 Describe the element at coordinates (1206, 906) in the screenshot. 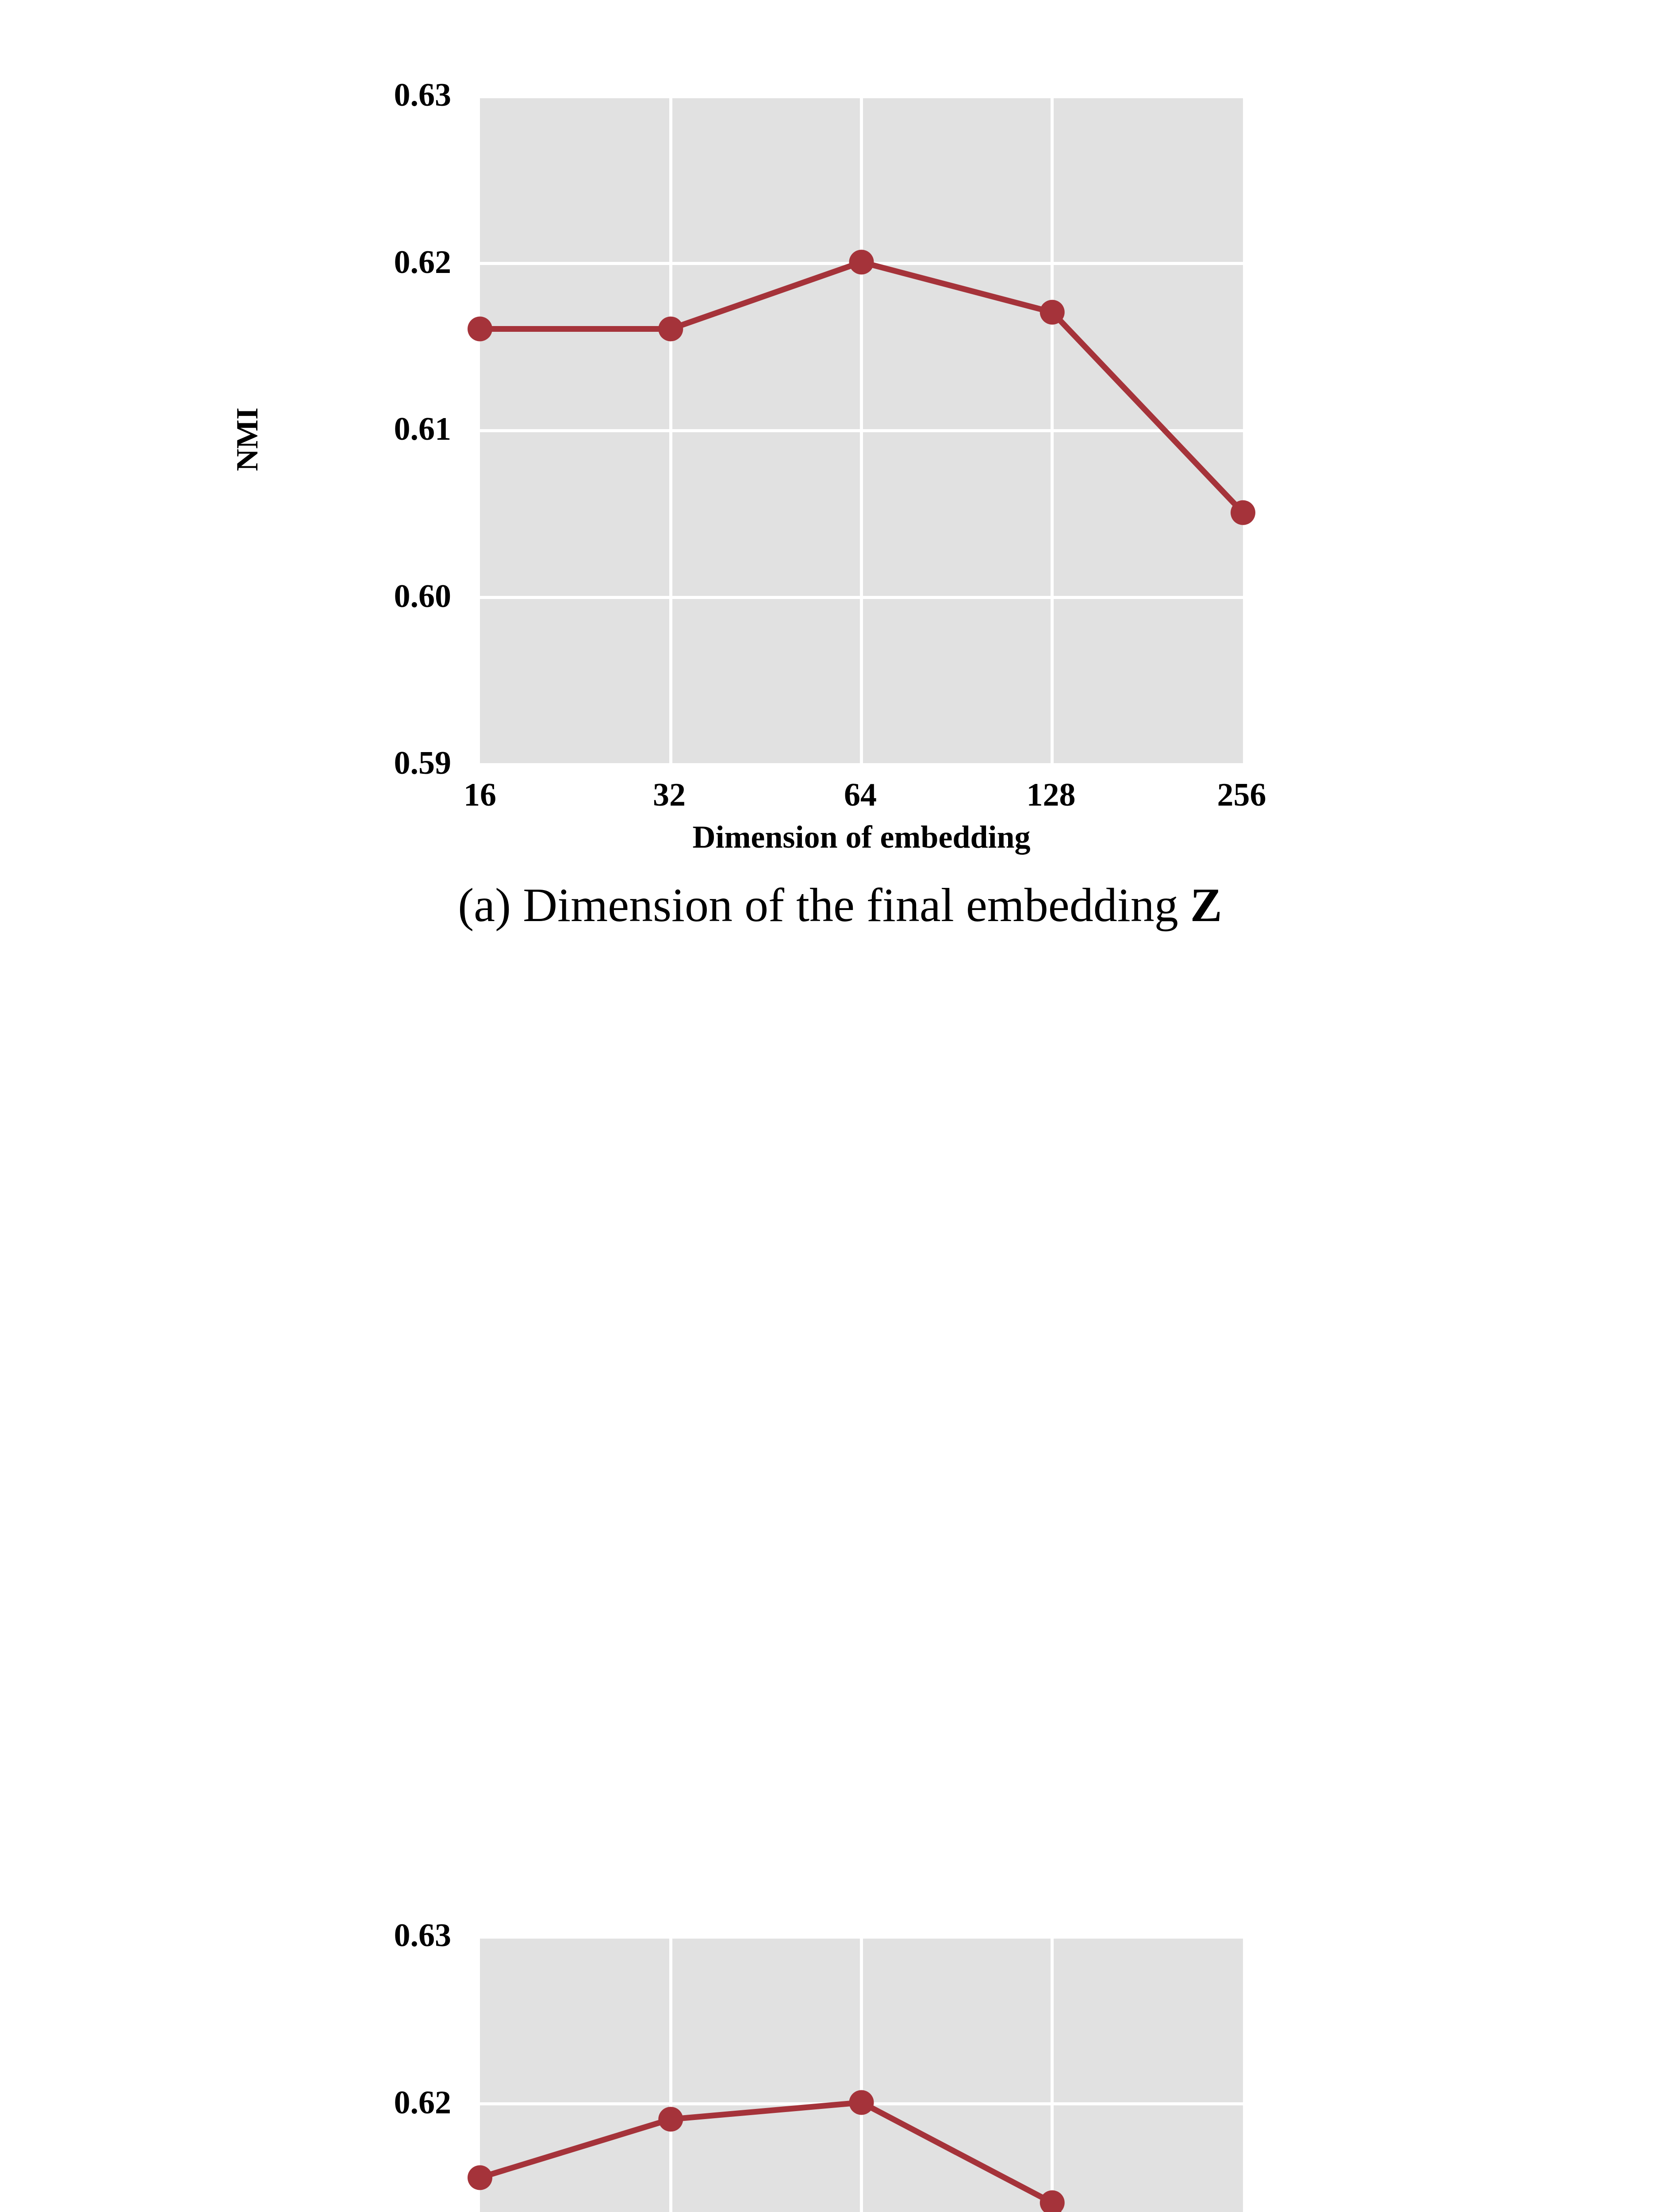

I see `caption-a-symbol: Z` at that location.